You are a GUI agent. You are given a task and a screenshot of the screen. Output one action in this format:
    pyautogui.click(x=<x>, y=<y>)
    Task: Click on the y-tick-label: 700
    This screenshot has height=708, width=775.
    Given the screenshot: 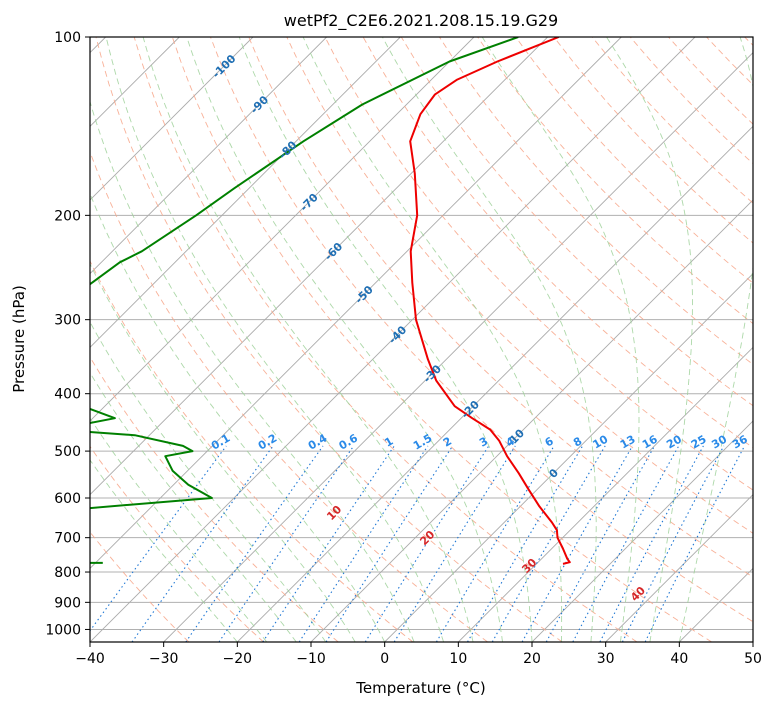 What is the action you would take?
    pyautogui.click(x=67, y=539)
    